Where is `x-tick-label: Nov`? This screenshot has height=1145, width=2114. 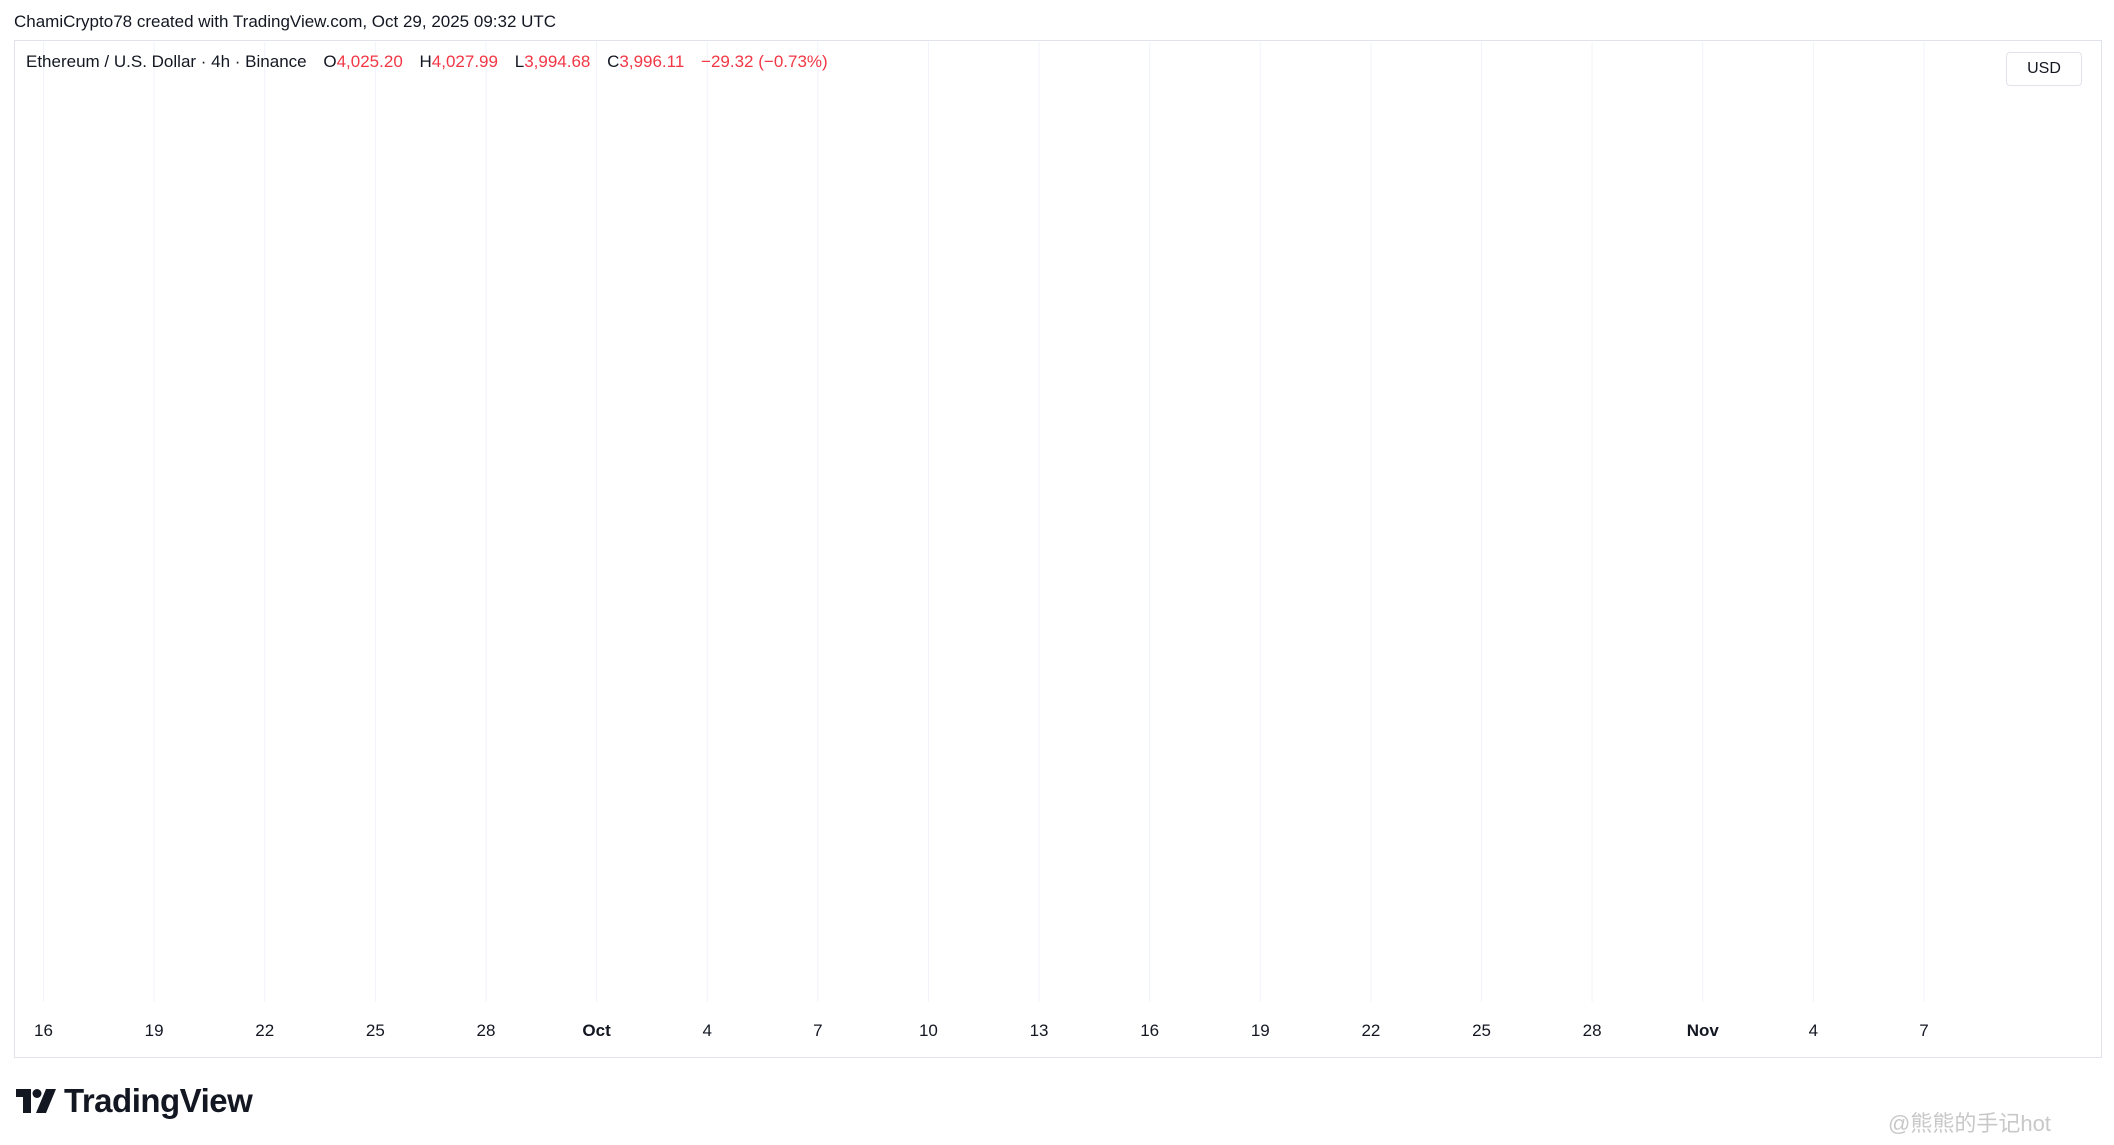
x-tick-label: Nov is located at coordinates (1703, 1030).